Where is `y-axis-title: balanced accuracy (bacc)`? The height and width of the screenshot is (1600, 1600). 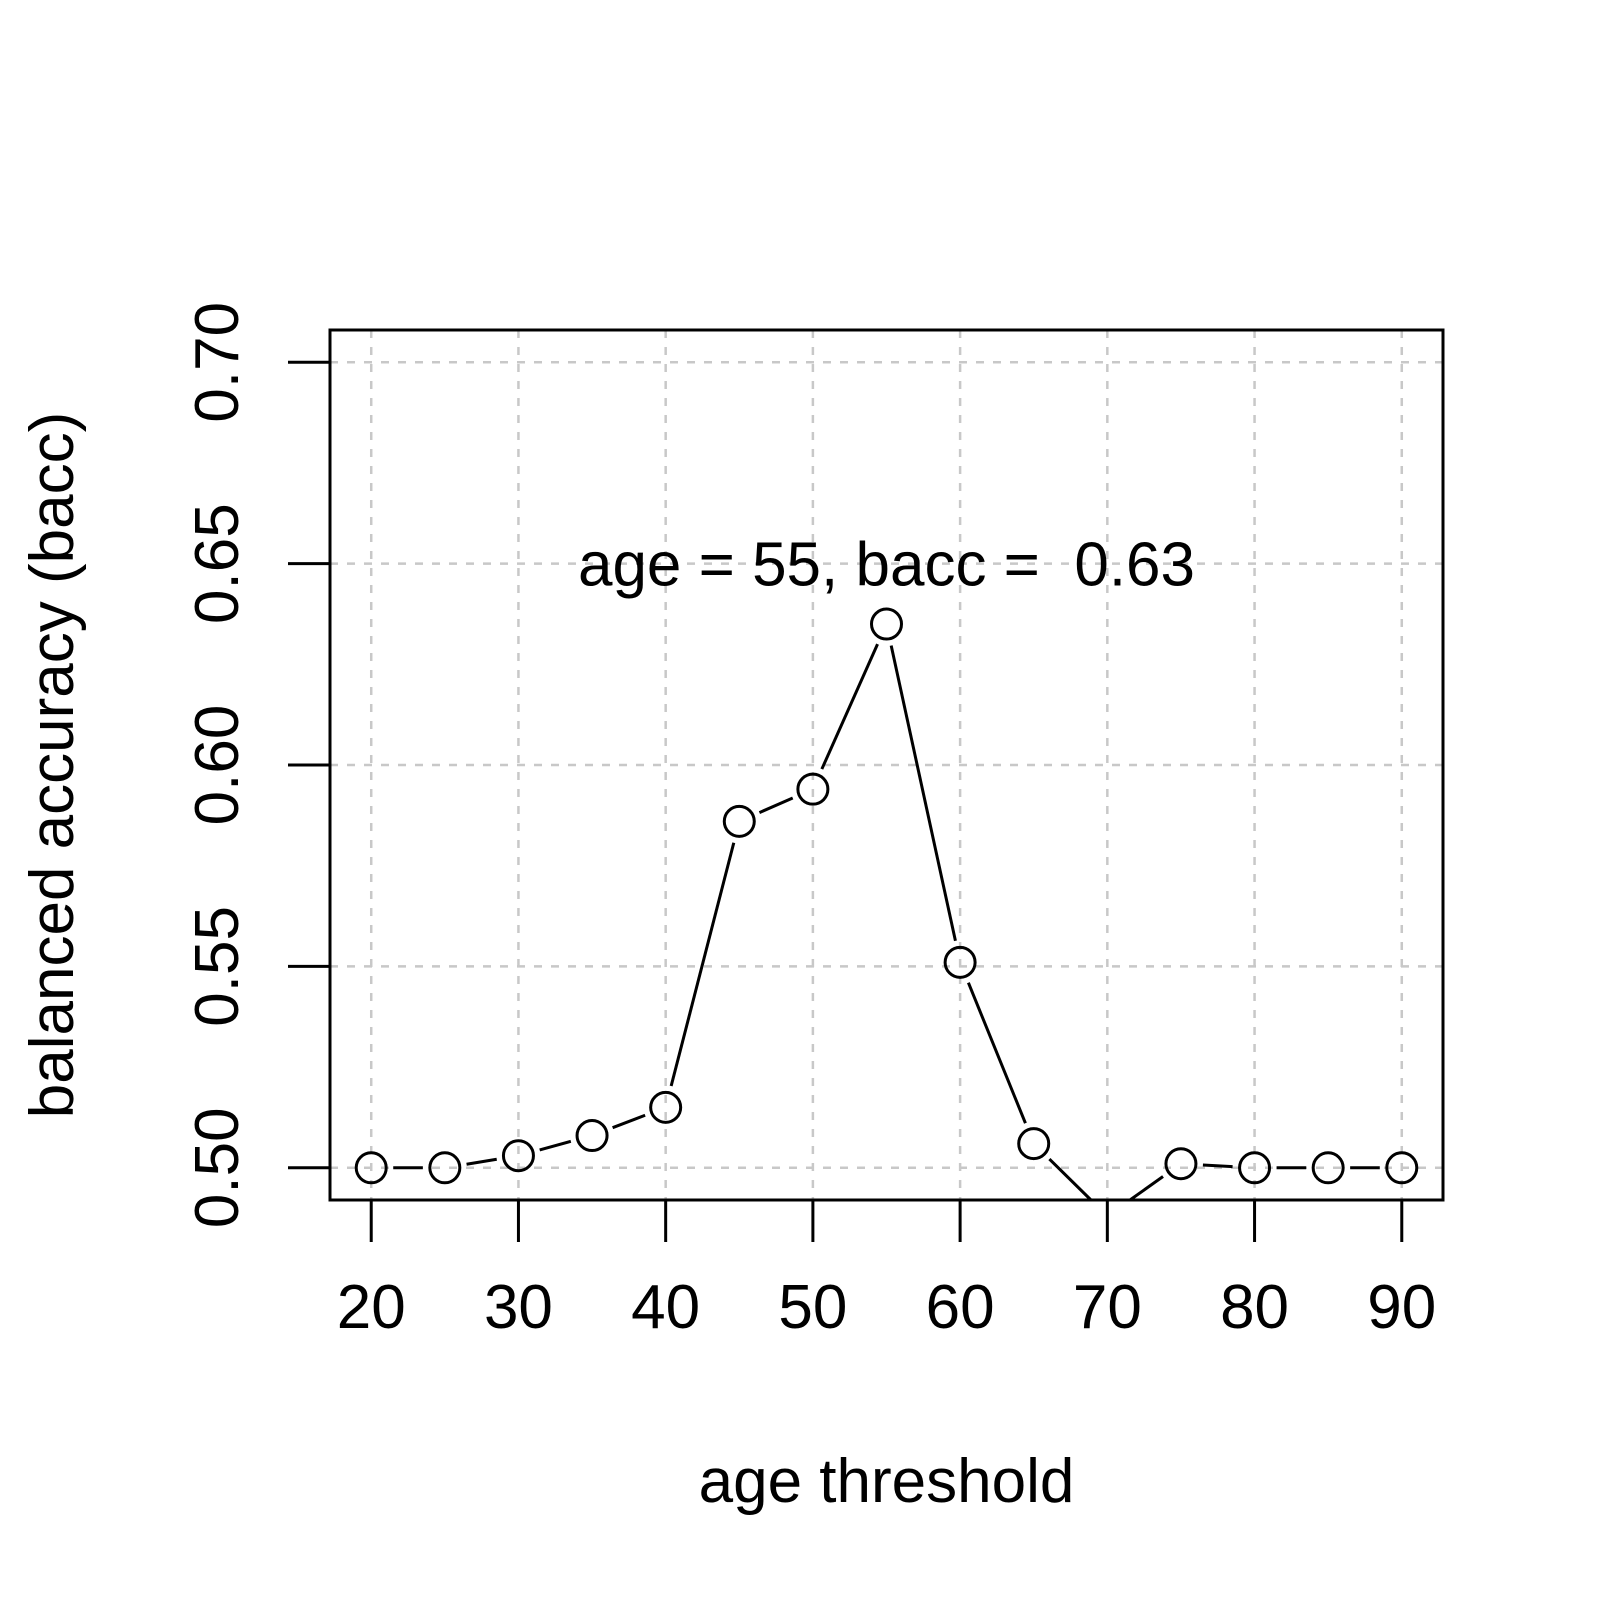 y-axis-title: balanced accuracy (bacc) is located at coordinates (52, 765).